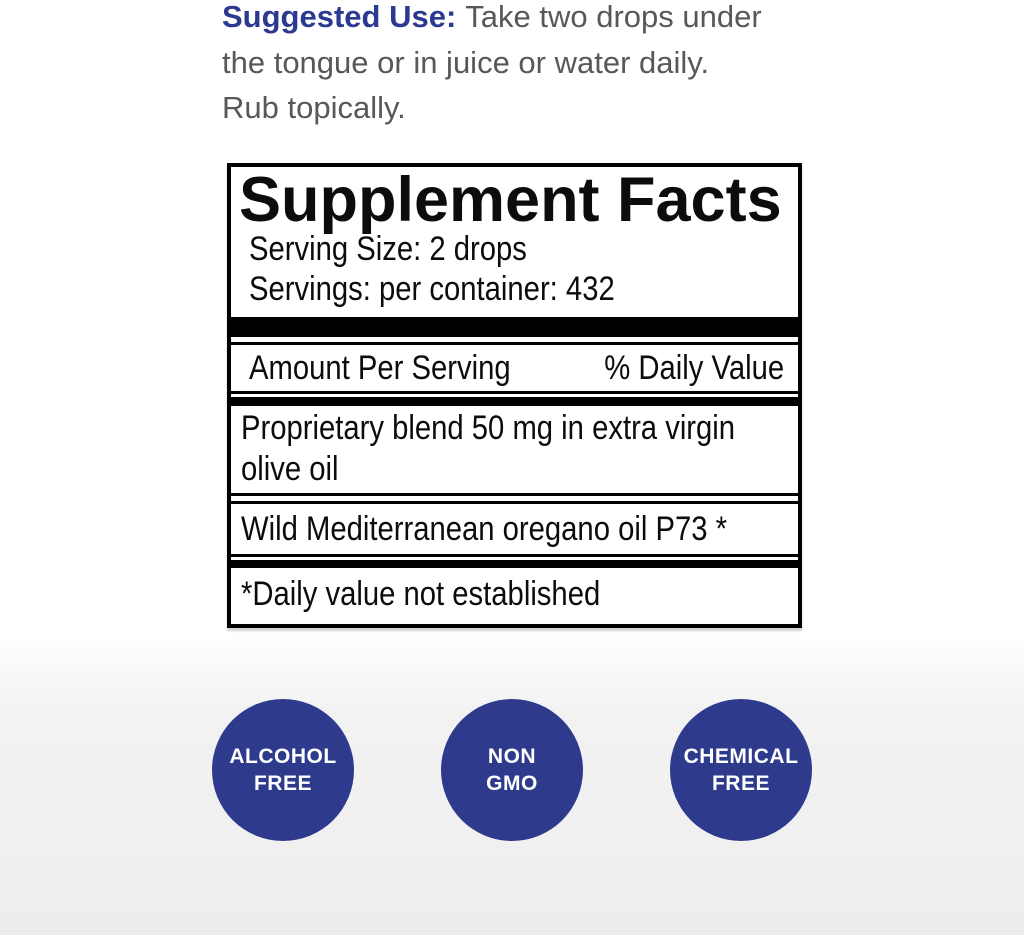 This screenshot has width=1024, height=935. I want to click on supplement-facts-title: Supplement Facts, so click(510, 200).